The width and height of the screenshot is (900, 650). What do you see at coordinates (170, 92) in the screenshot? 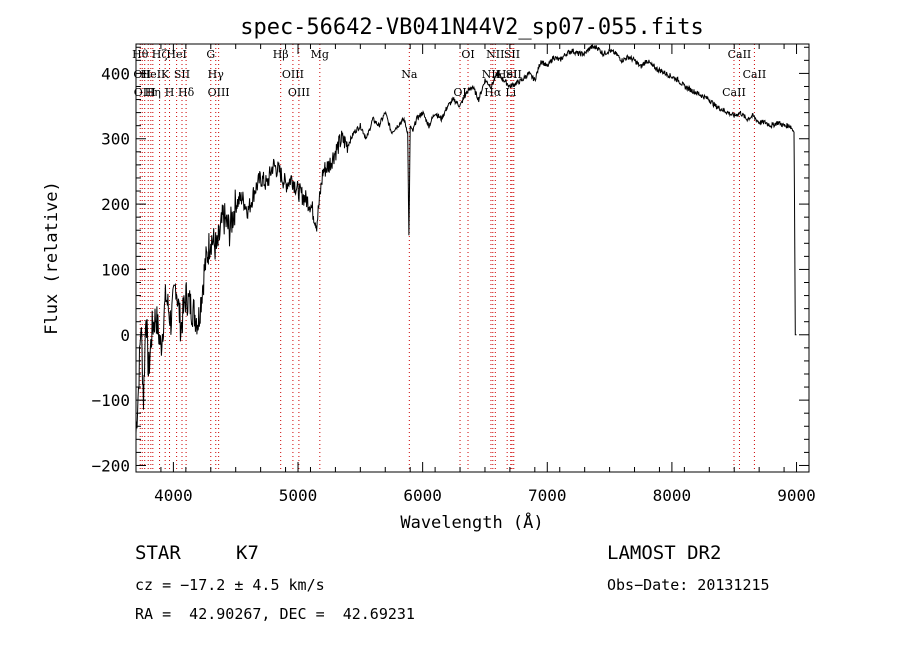
I see `spectral-line-label: H` at bounding box center [170, 92].